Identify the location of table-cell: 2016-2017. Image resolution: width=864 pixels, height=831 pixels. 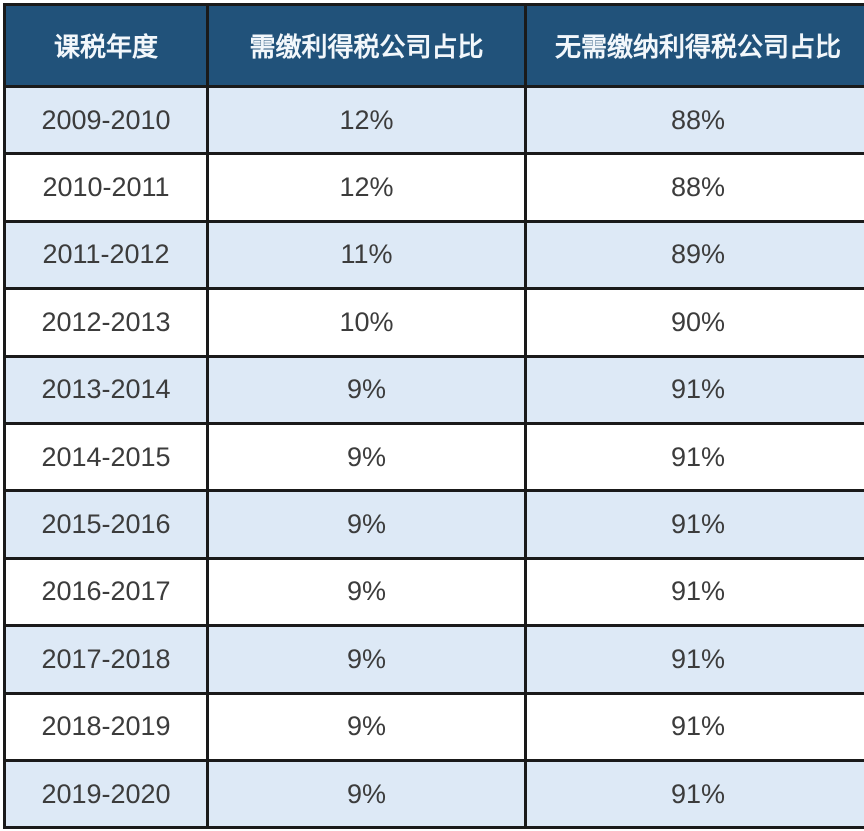
(106, 592).